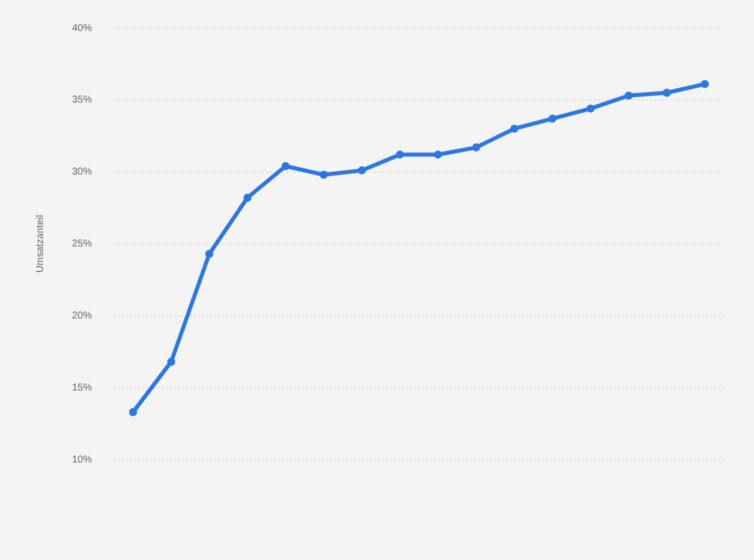 The image size is (754, 560). I want to click on y-tick-label: 30%, so click(82, 172).